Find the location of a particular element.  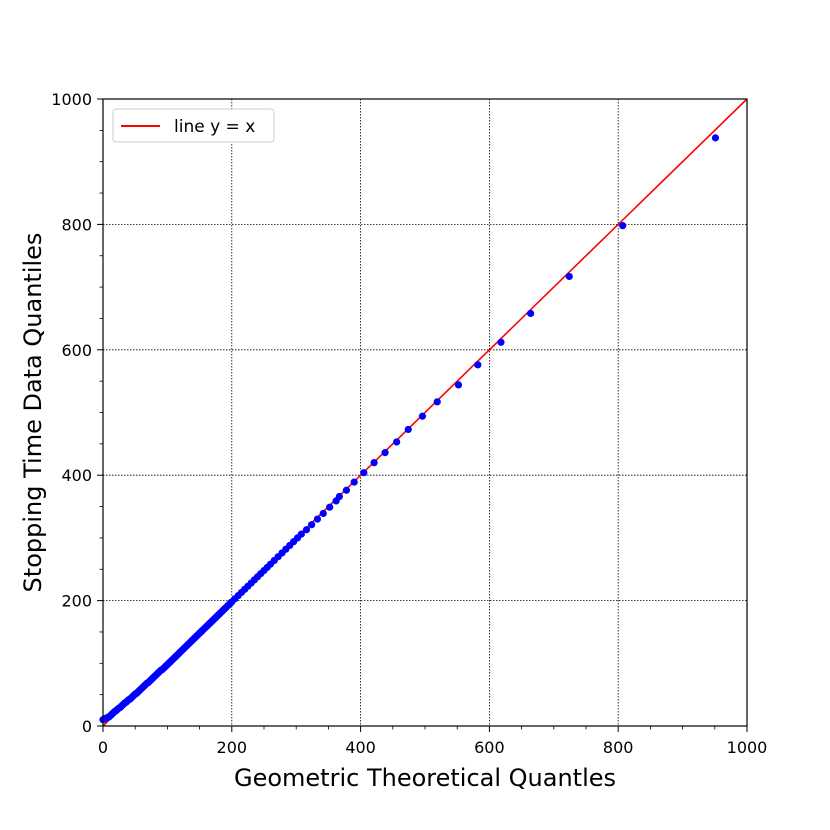

legend-label: line y = x is located at coordinates (214, 127).